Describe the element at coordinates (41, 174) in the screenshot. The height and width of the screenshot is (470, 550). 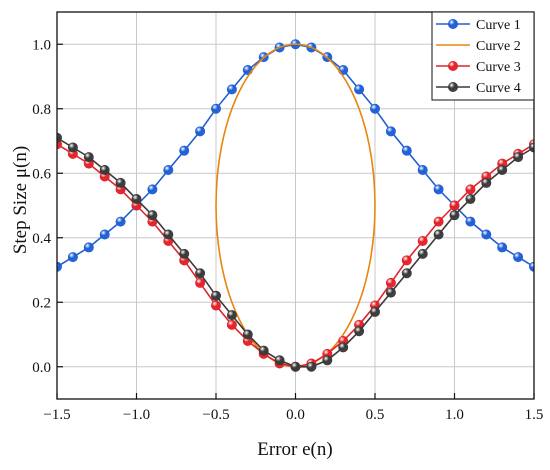
I see `y-tick-label: 0.6` at that location.